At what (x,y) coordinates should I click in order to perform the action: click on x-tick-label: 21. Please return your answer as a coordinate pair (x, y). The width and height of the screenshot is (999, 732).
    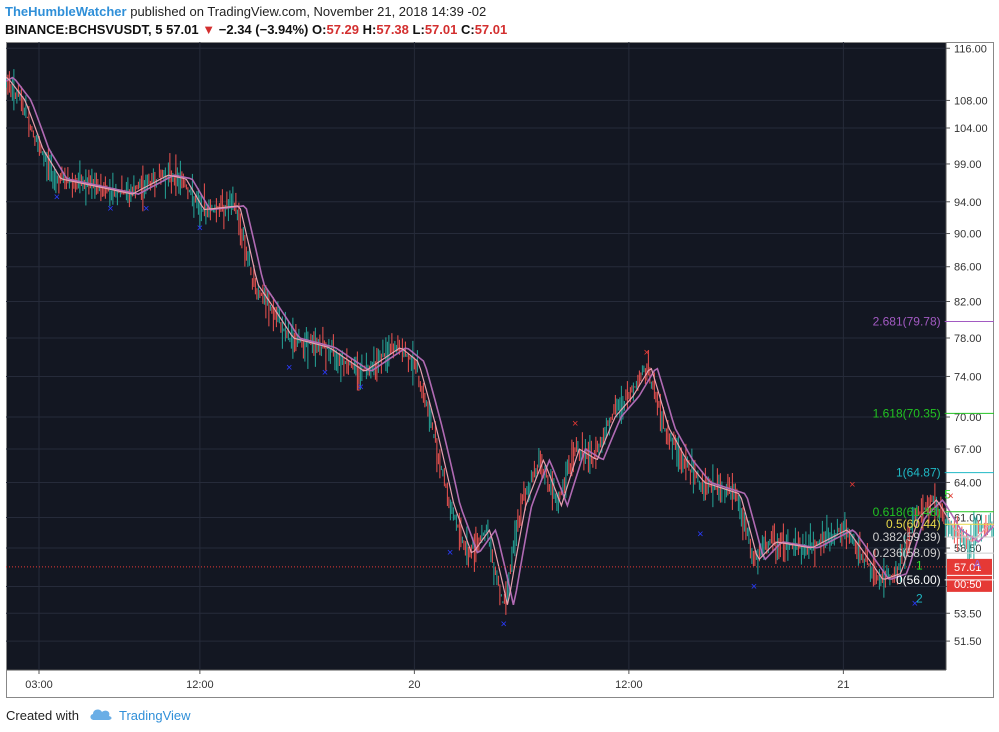
    Looking at the image, I should click on (843, 685).